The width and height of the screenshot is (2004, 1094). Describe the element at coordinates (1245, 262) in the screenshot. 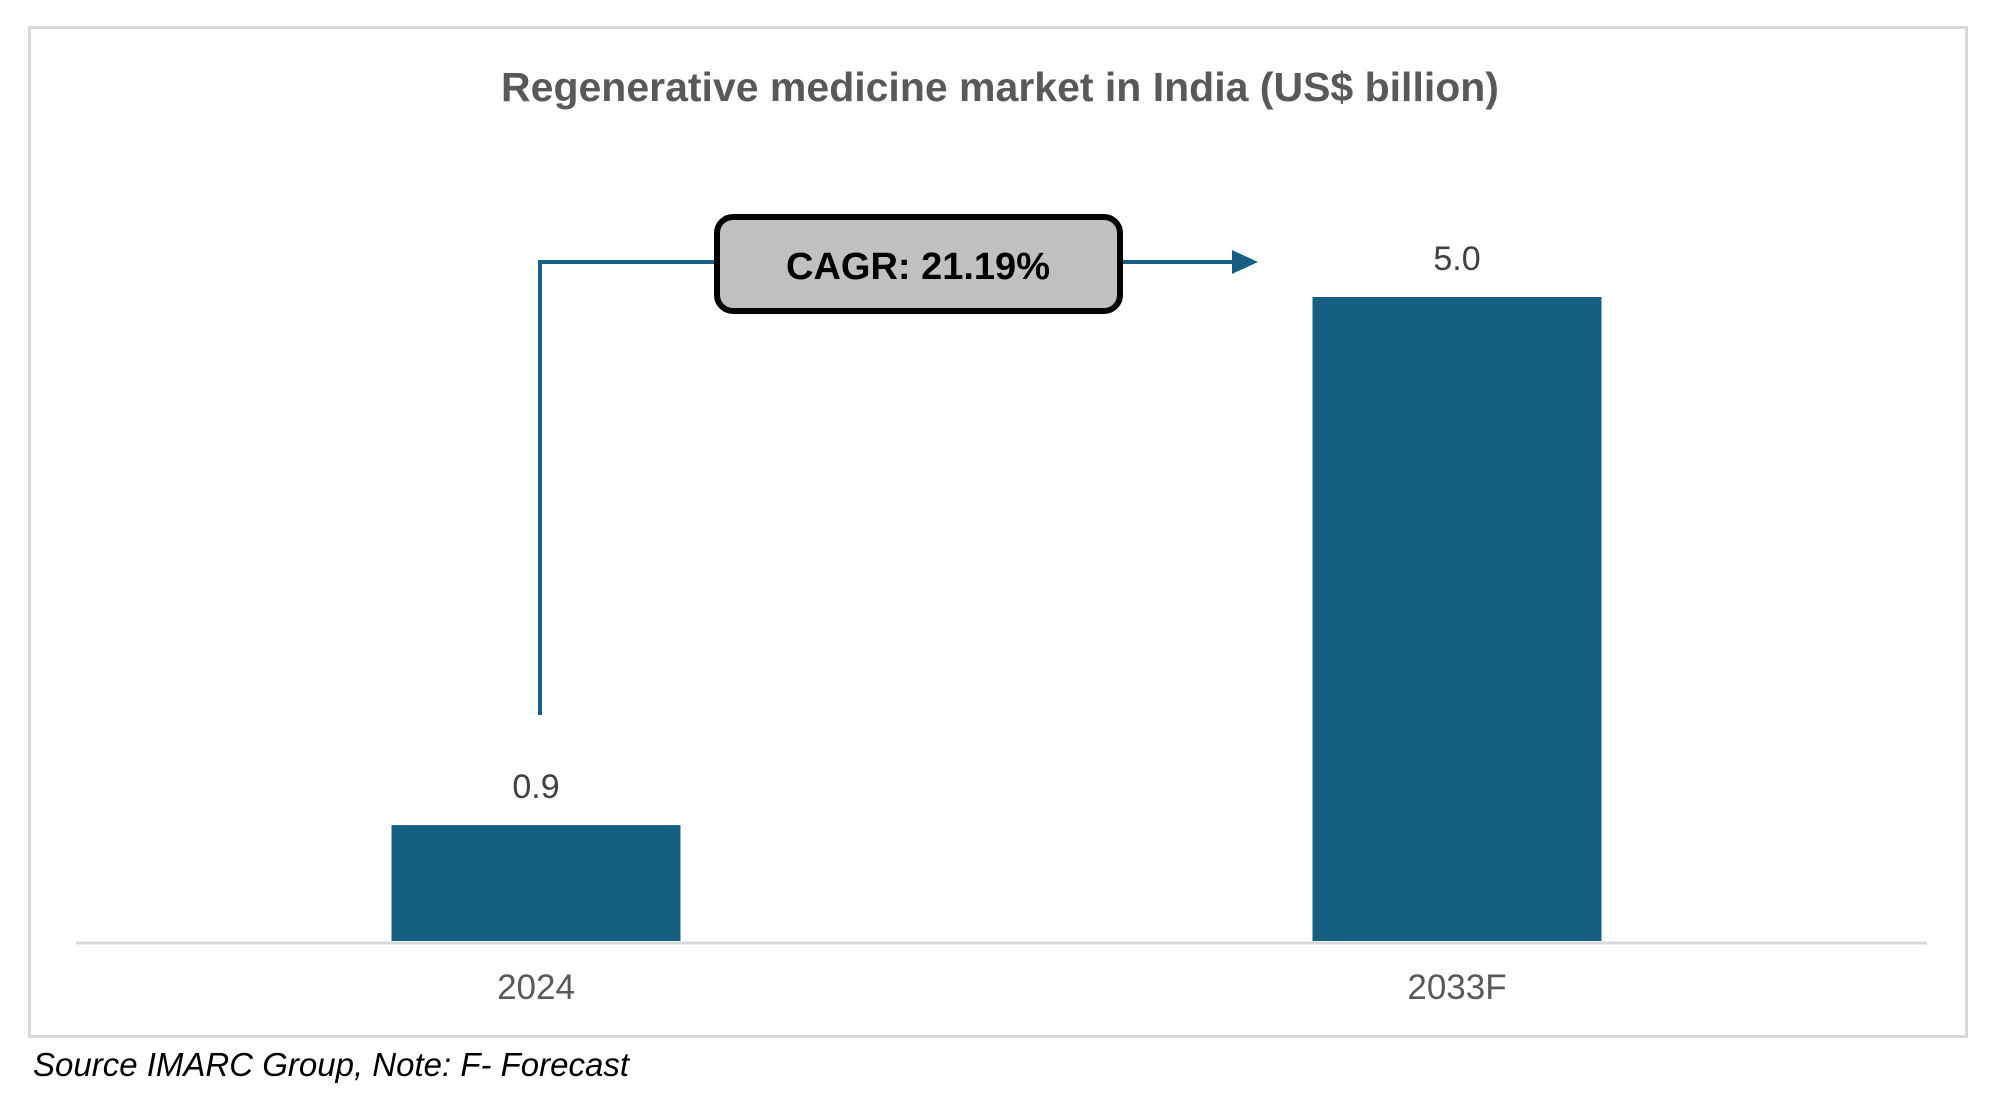

I see `arrow-head-icon` at that location.